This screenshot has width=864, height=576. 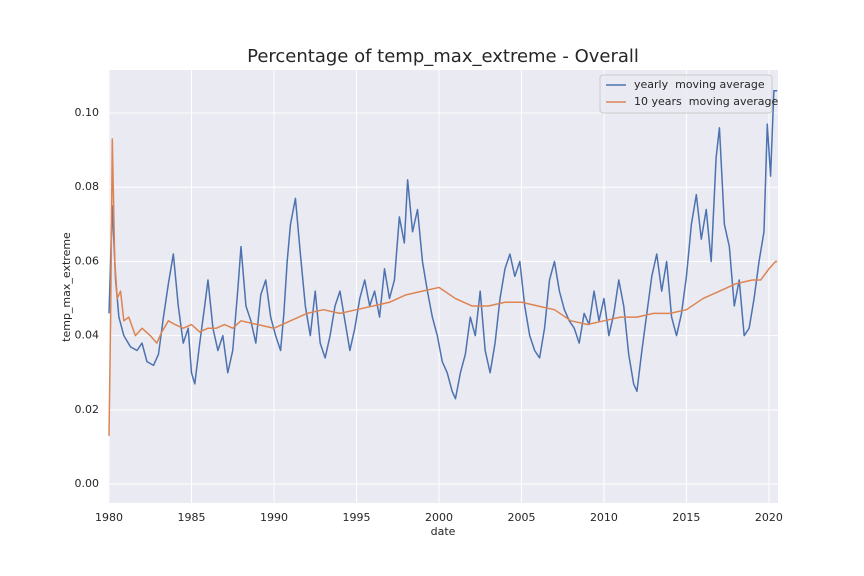 I want to click on y-tick-label: 0.00, so click(x=87, y=483).